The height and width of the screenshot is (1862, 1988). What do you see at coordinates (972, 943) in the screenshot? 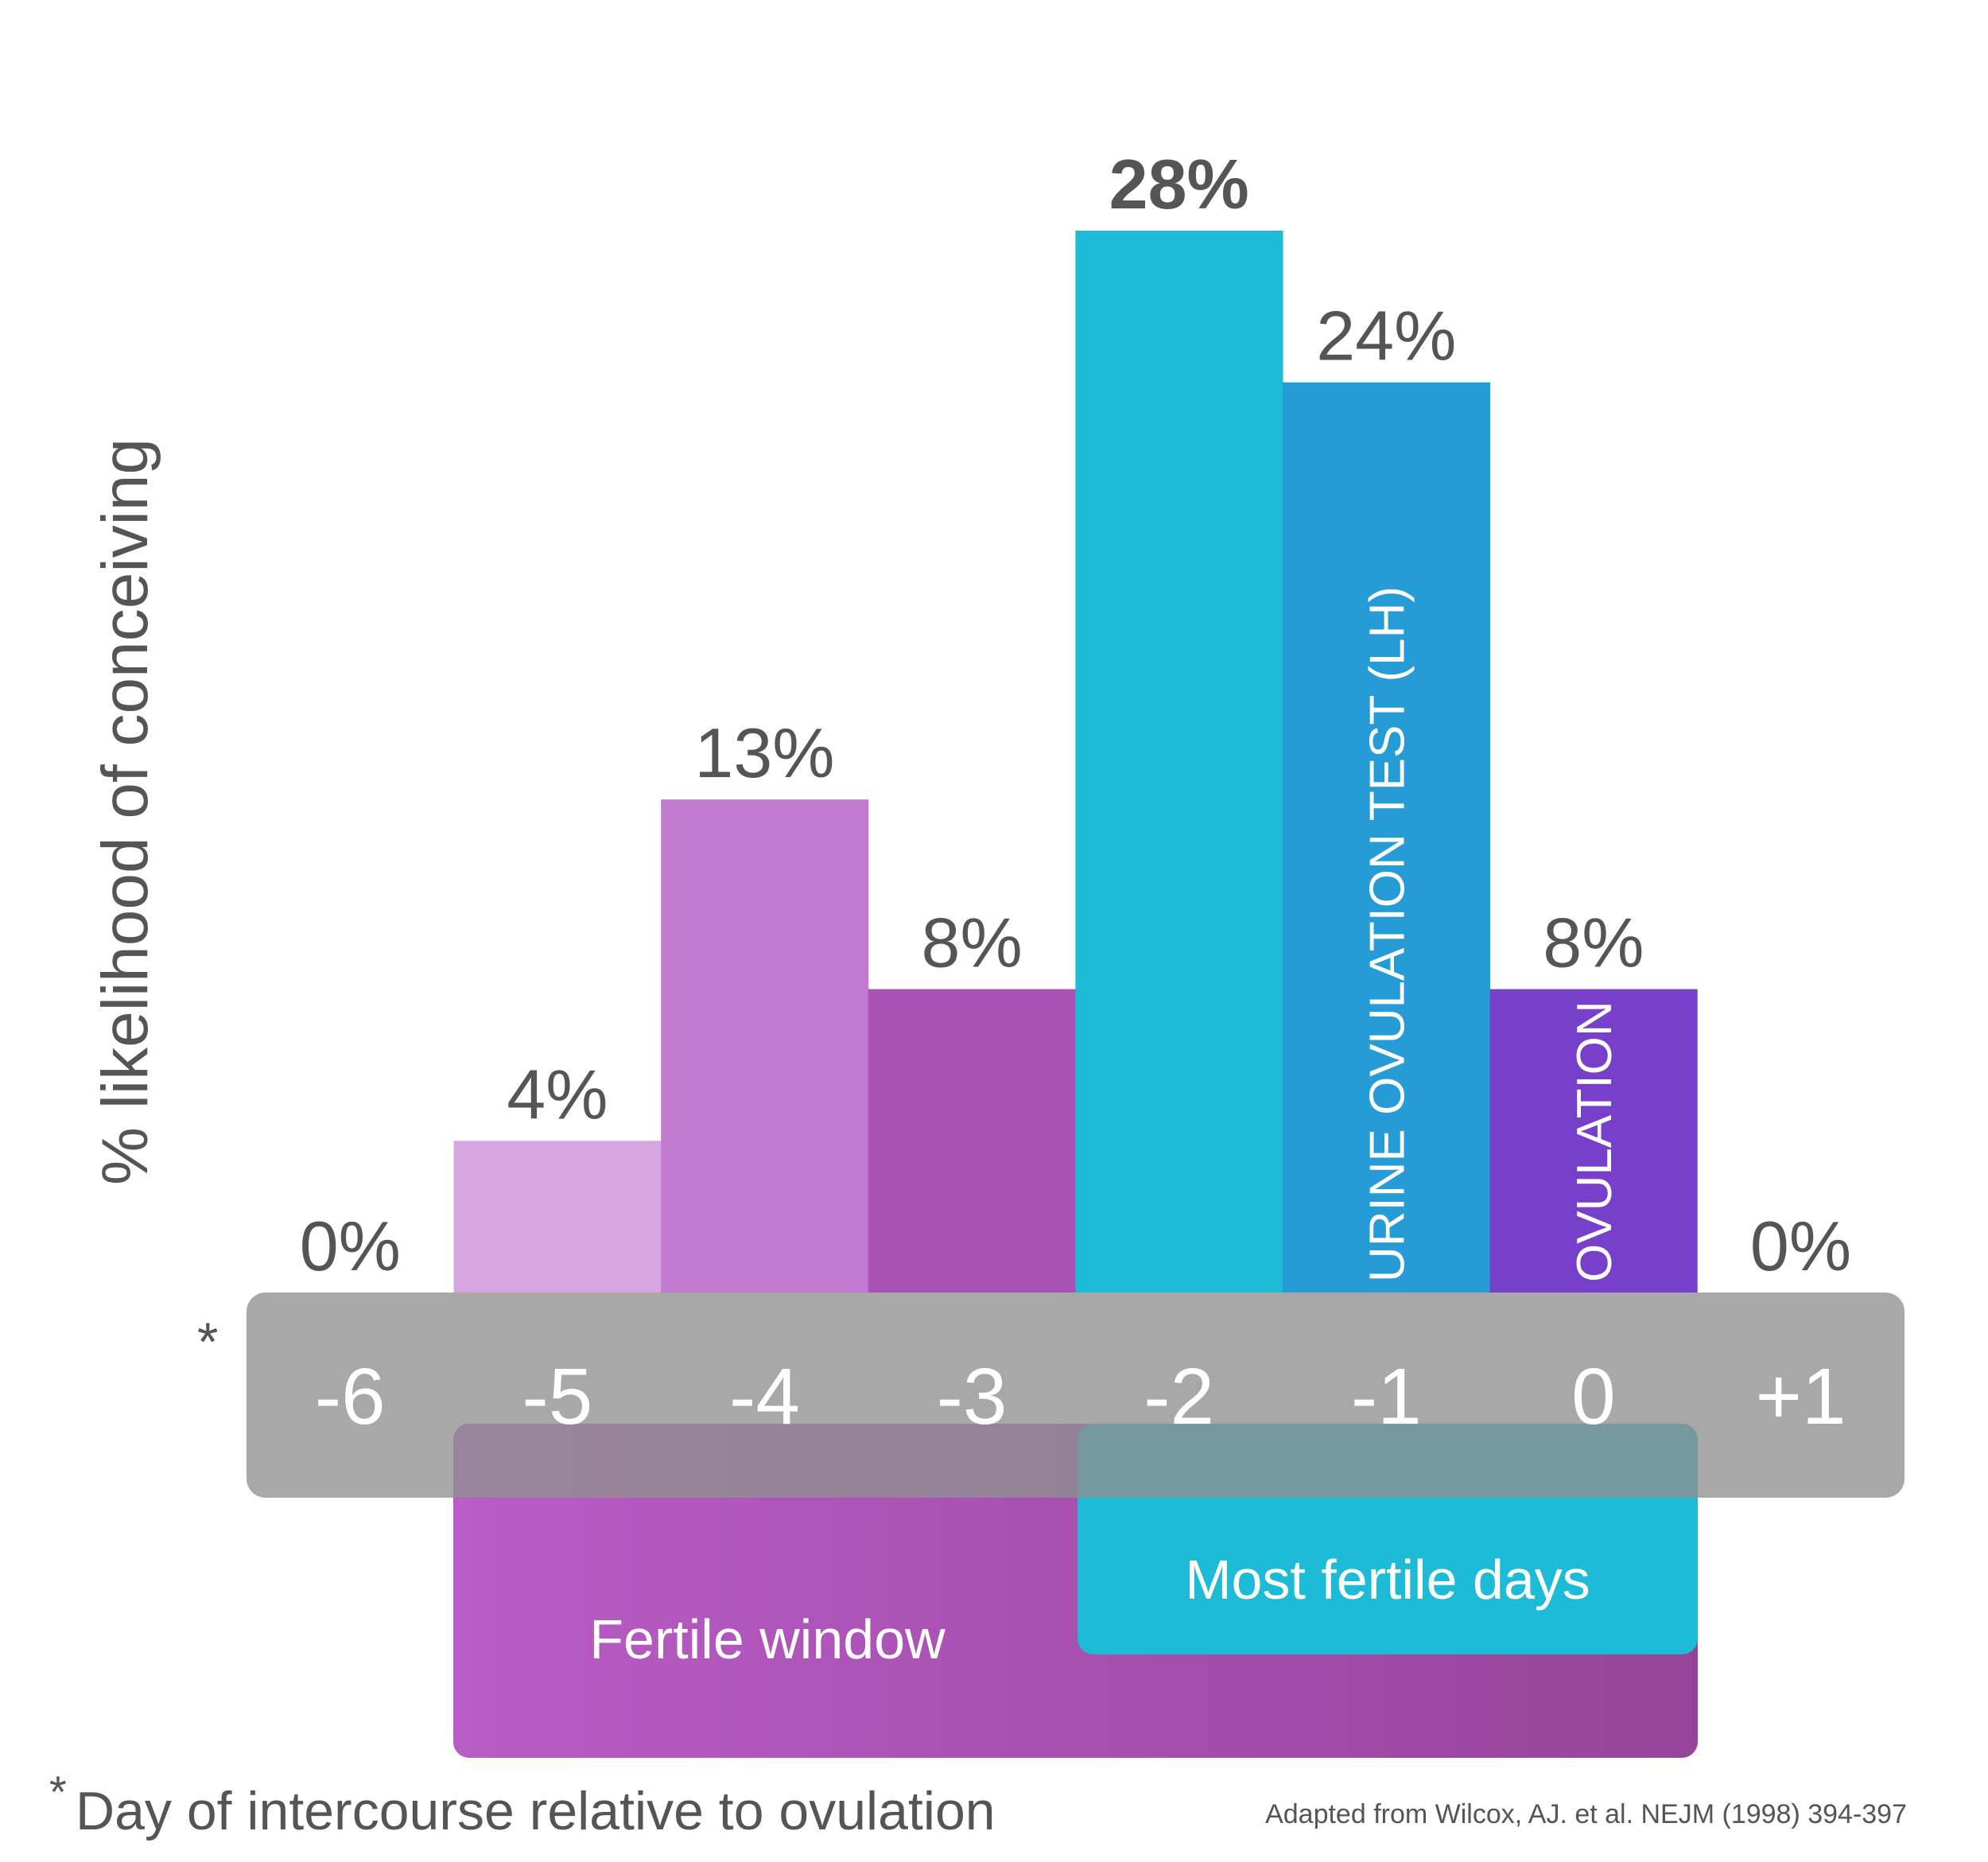
I see `value-label-day--3: 8%` at bounding box center [972, 943].